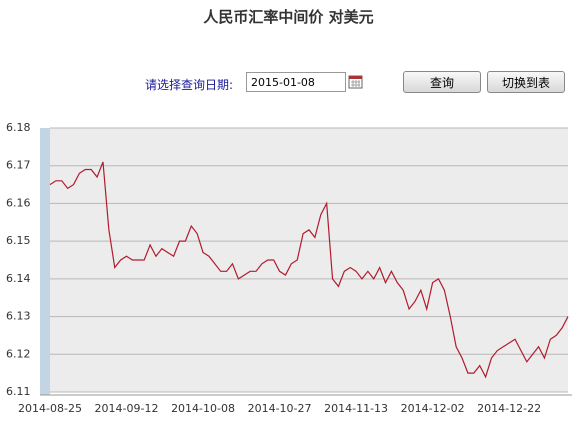 This screenshot has height=422, width=577. Describe the element at coordinates (45, 261) in the screenshot. I see `left-bar` at that location.